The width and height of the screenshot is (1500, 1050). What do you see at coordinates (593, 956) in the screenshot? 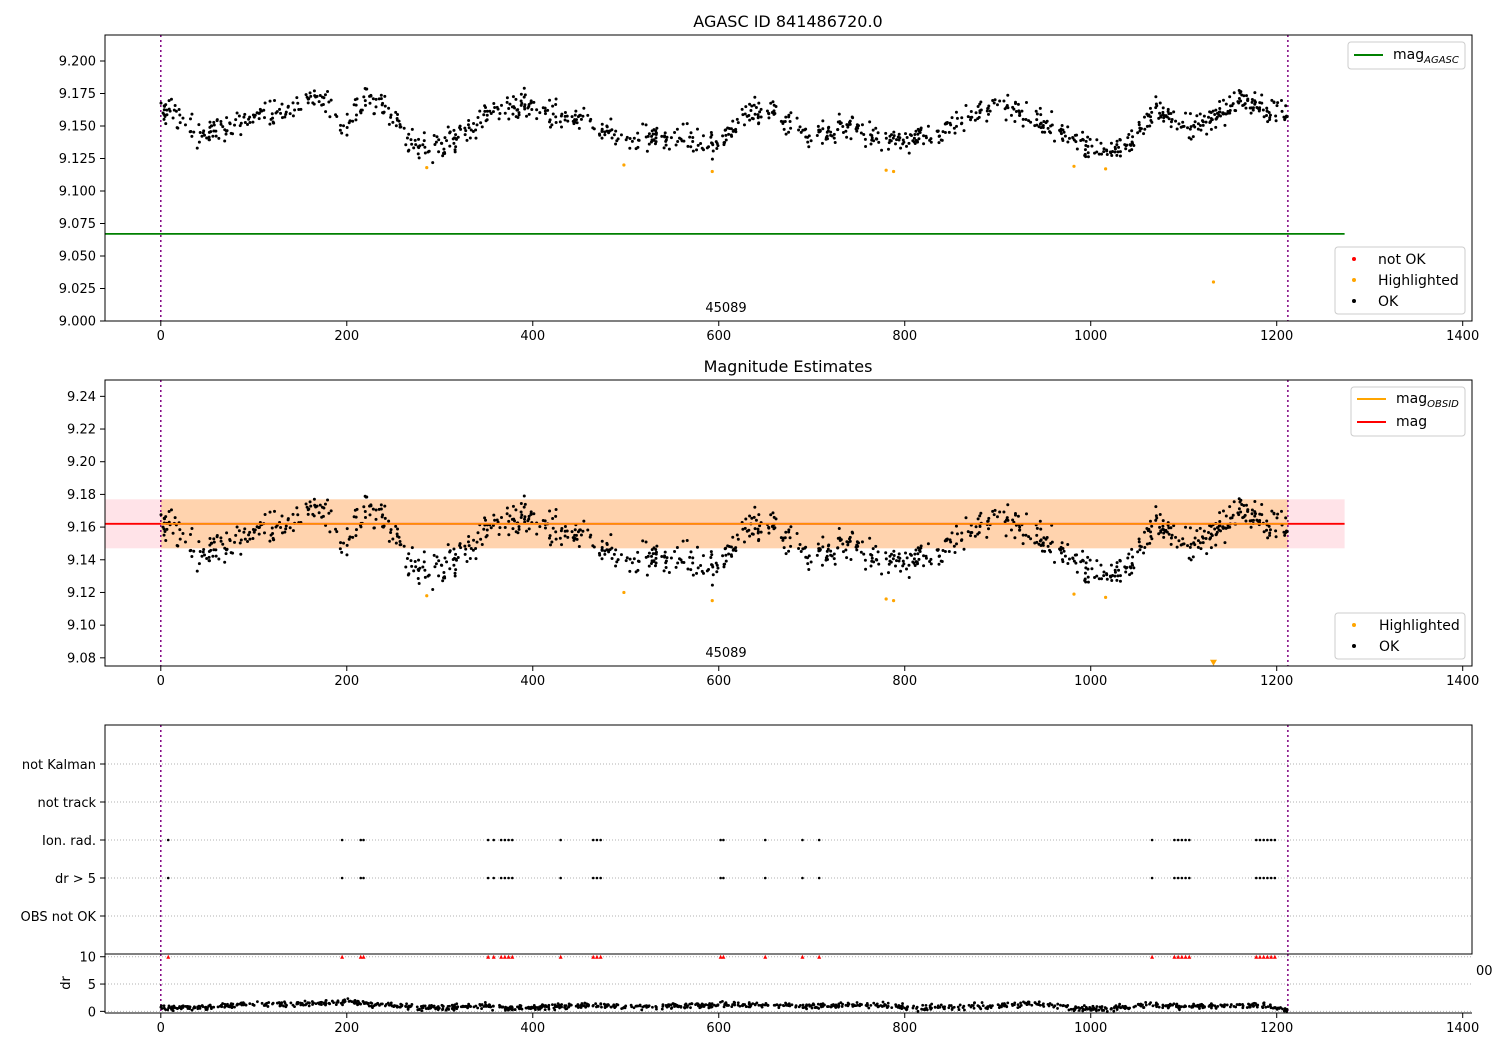
I see `dr-clipped-marker` at bounding box center [593, 956].